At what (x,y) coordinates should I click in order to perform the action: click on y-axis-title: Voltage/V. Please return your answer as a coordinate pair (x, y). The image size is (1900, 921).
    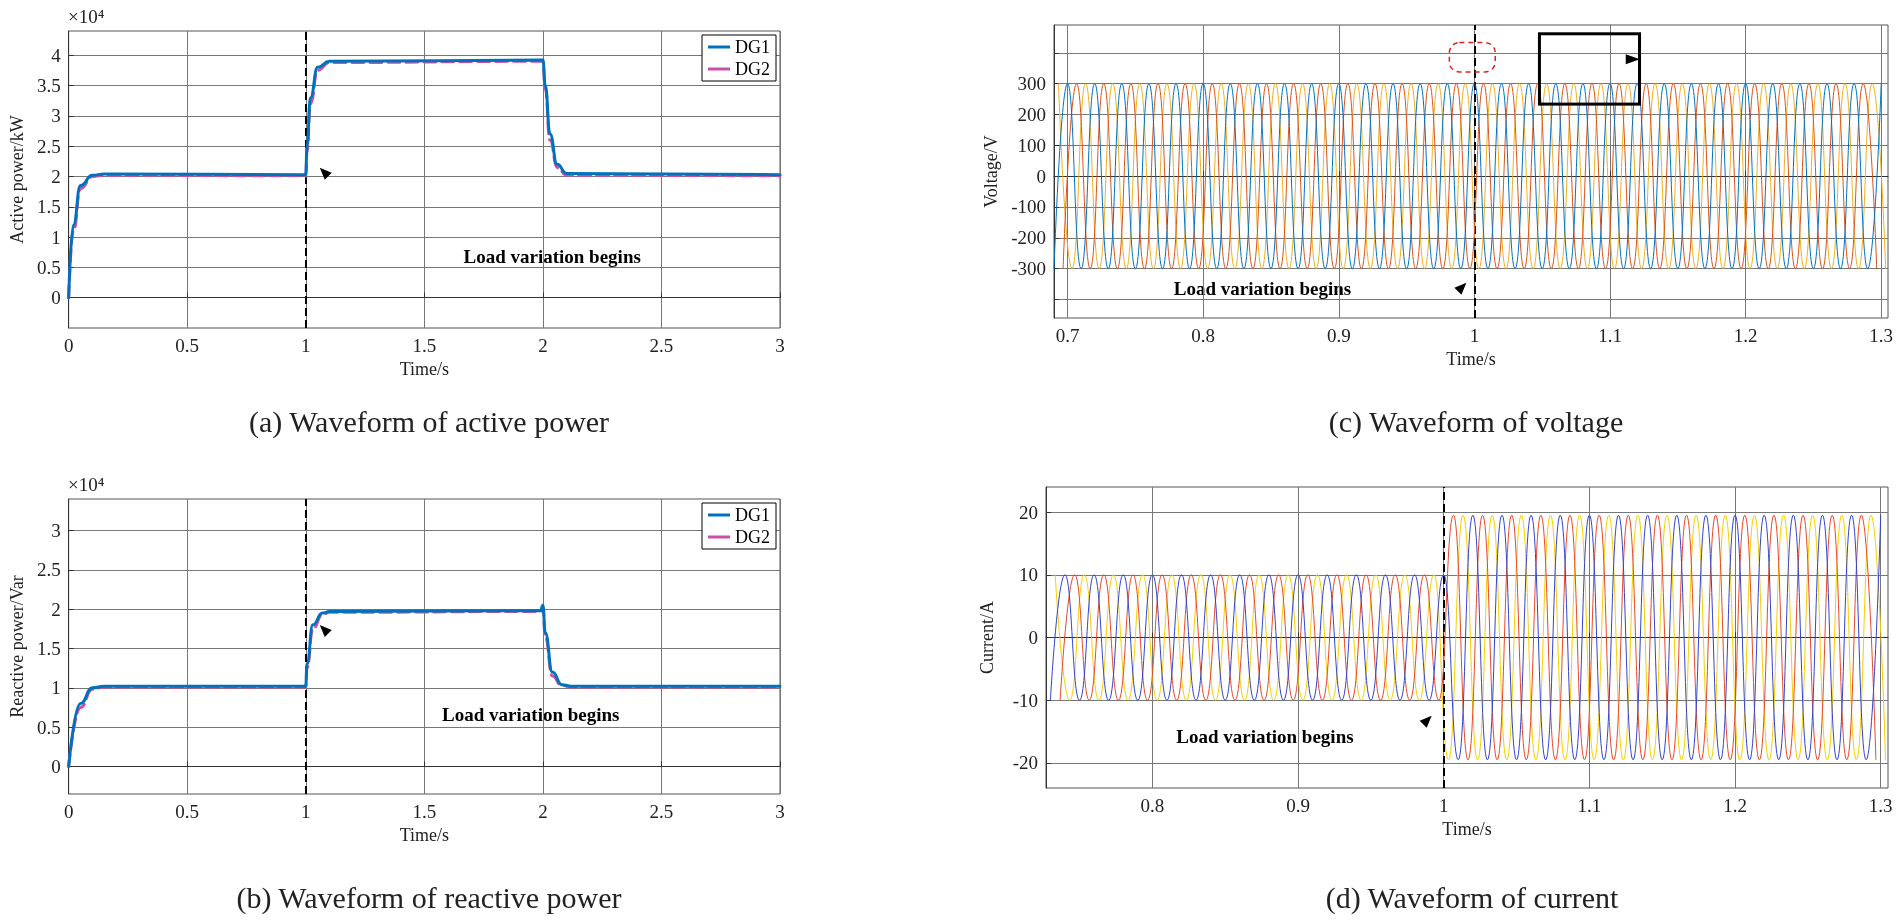
    Looking at the image, I should click on (991, 171).